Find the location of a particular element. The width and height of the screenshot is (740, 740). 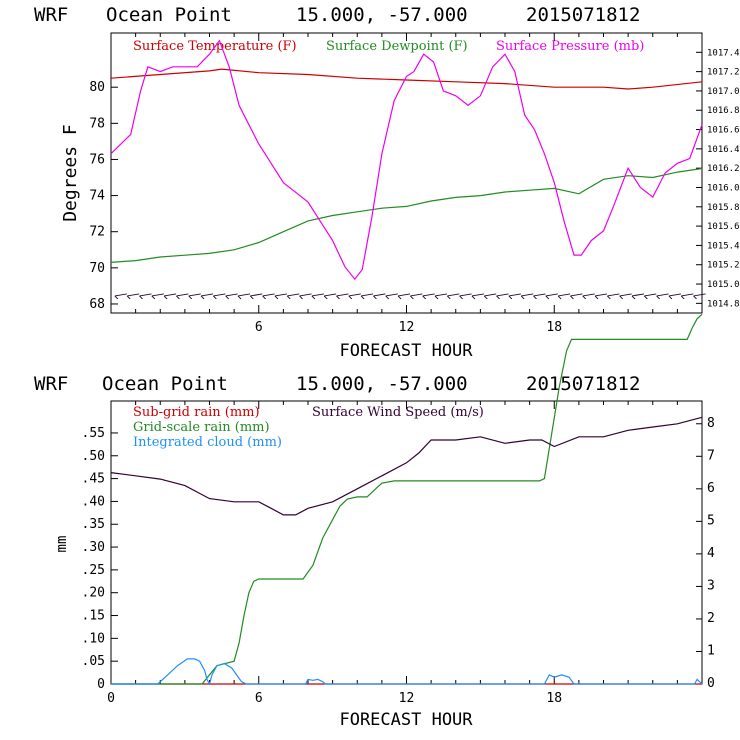

y-tick-label: .35 is located at coordinates (93, 524).